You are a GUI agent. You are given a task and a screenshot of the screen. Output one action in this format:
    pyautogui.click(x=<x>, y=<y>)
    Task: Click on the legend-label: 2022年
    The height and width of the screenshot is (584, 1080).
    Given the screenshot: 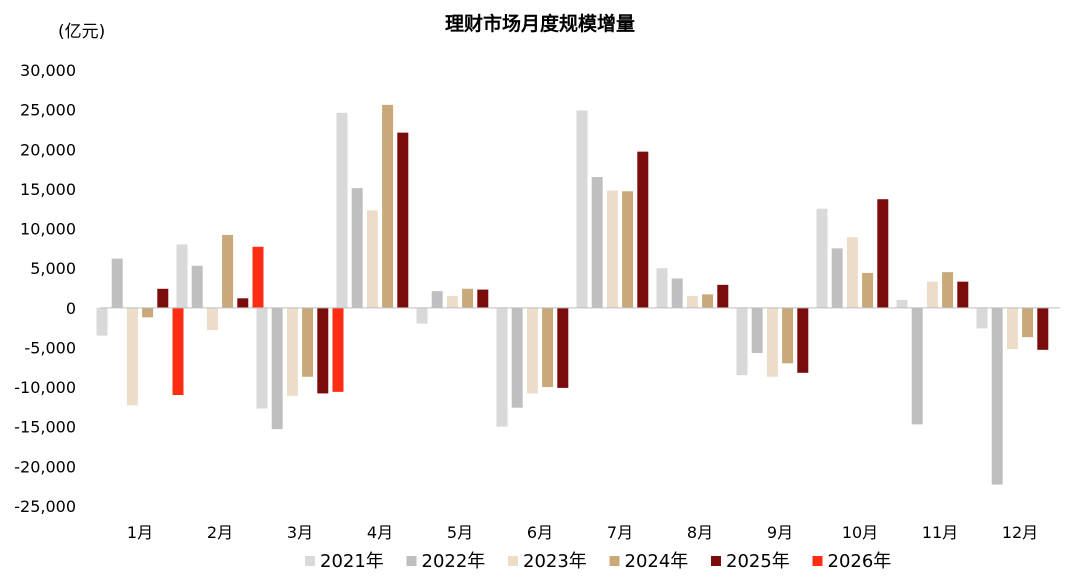 What is the action you would take?
    pyautogui.click(x=454, y=561)
    